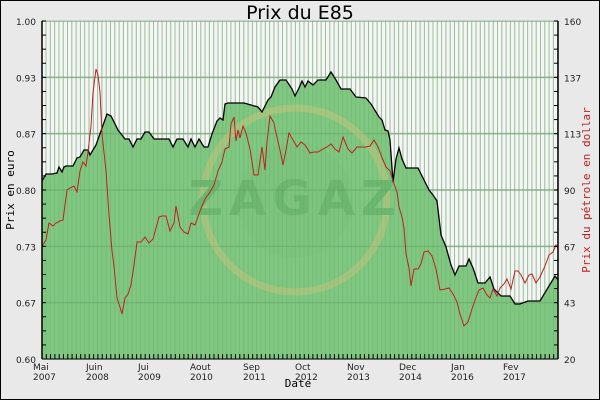 The width and height of the screenshot is (600, 400). Describe the element at coordinates (572, 23) in the screenshot. I see `svg-text: 160` at that location.